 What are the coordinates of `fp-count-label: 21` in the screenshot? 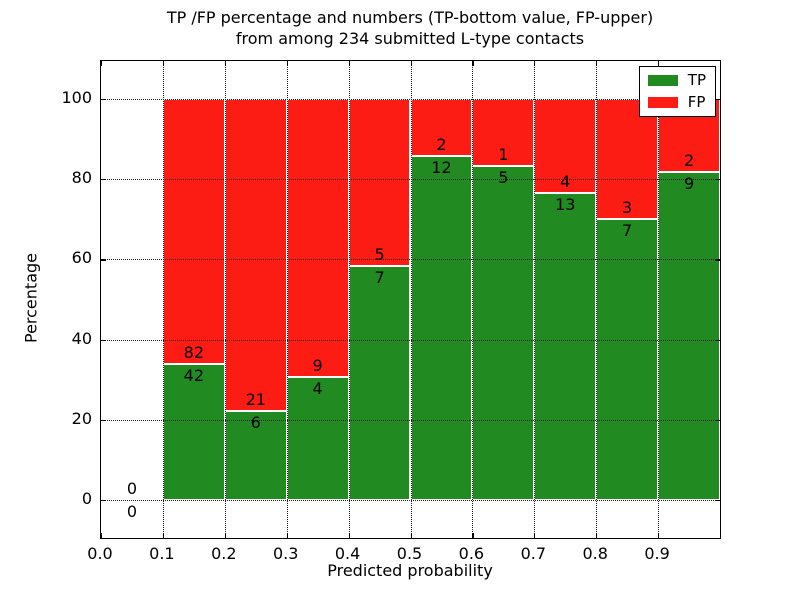 It's located at (255, 399).